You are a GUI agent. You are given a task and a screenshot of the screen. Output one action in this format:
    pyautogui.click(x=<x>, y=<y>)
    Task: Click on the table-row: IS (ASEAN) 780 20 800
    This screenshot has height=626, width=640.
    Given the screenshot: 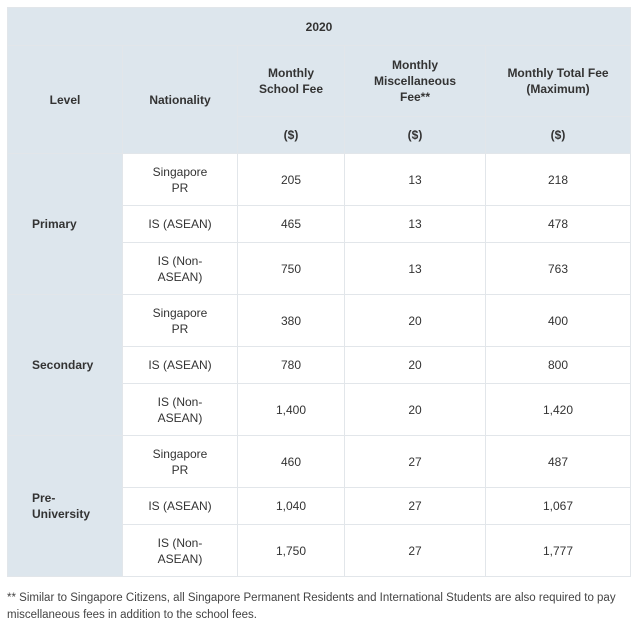 What is the action you would take?
    pyautogui.click(x=319, y=365)
    